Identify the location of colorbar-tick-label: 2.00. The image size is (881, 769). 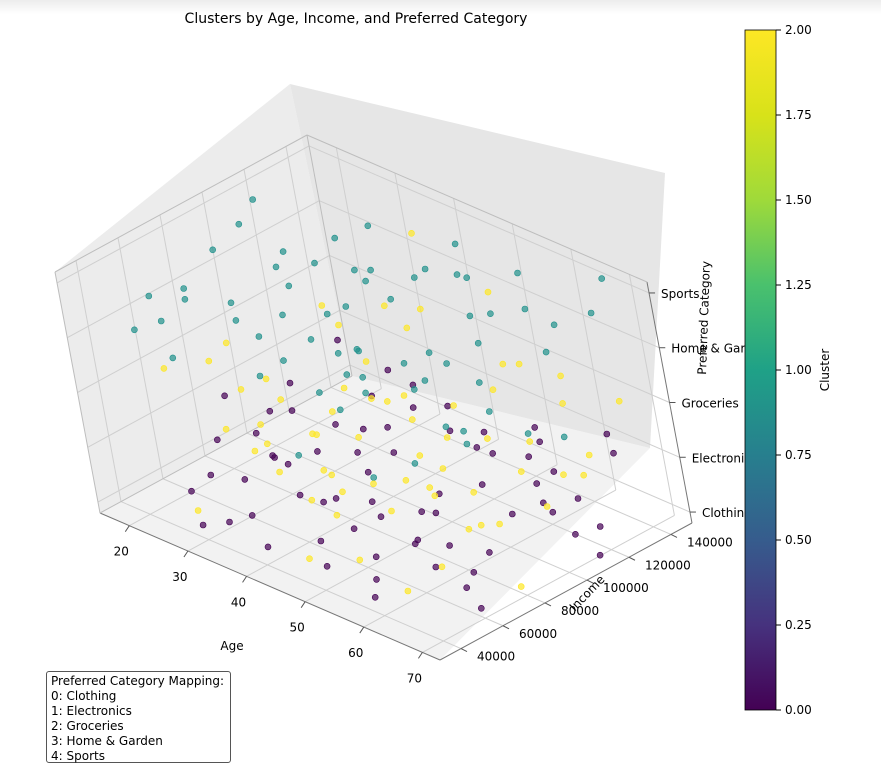
(798, 30).